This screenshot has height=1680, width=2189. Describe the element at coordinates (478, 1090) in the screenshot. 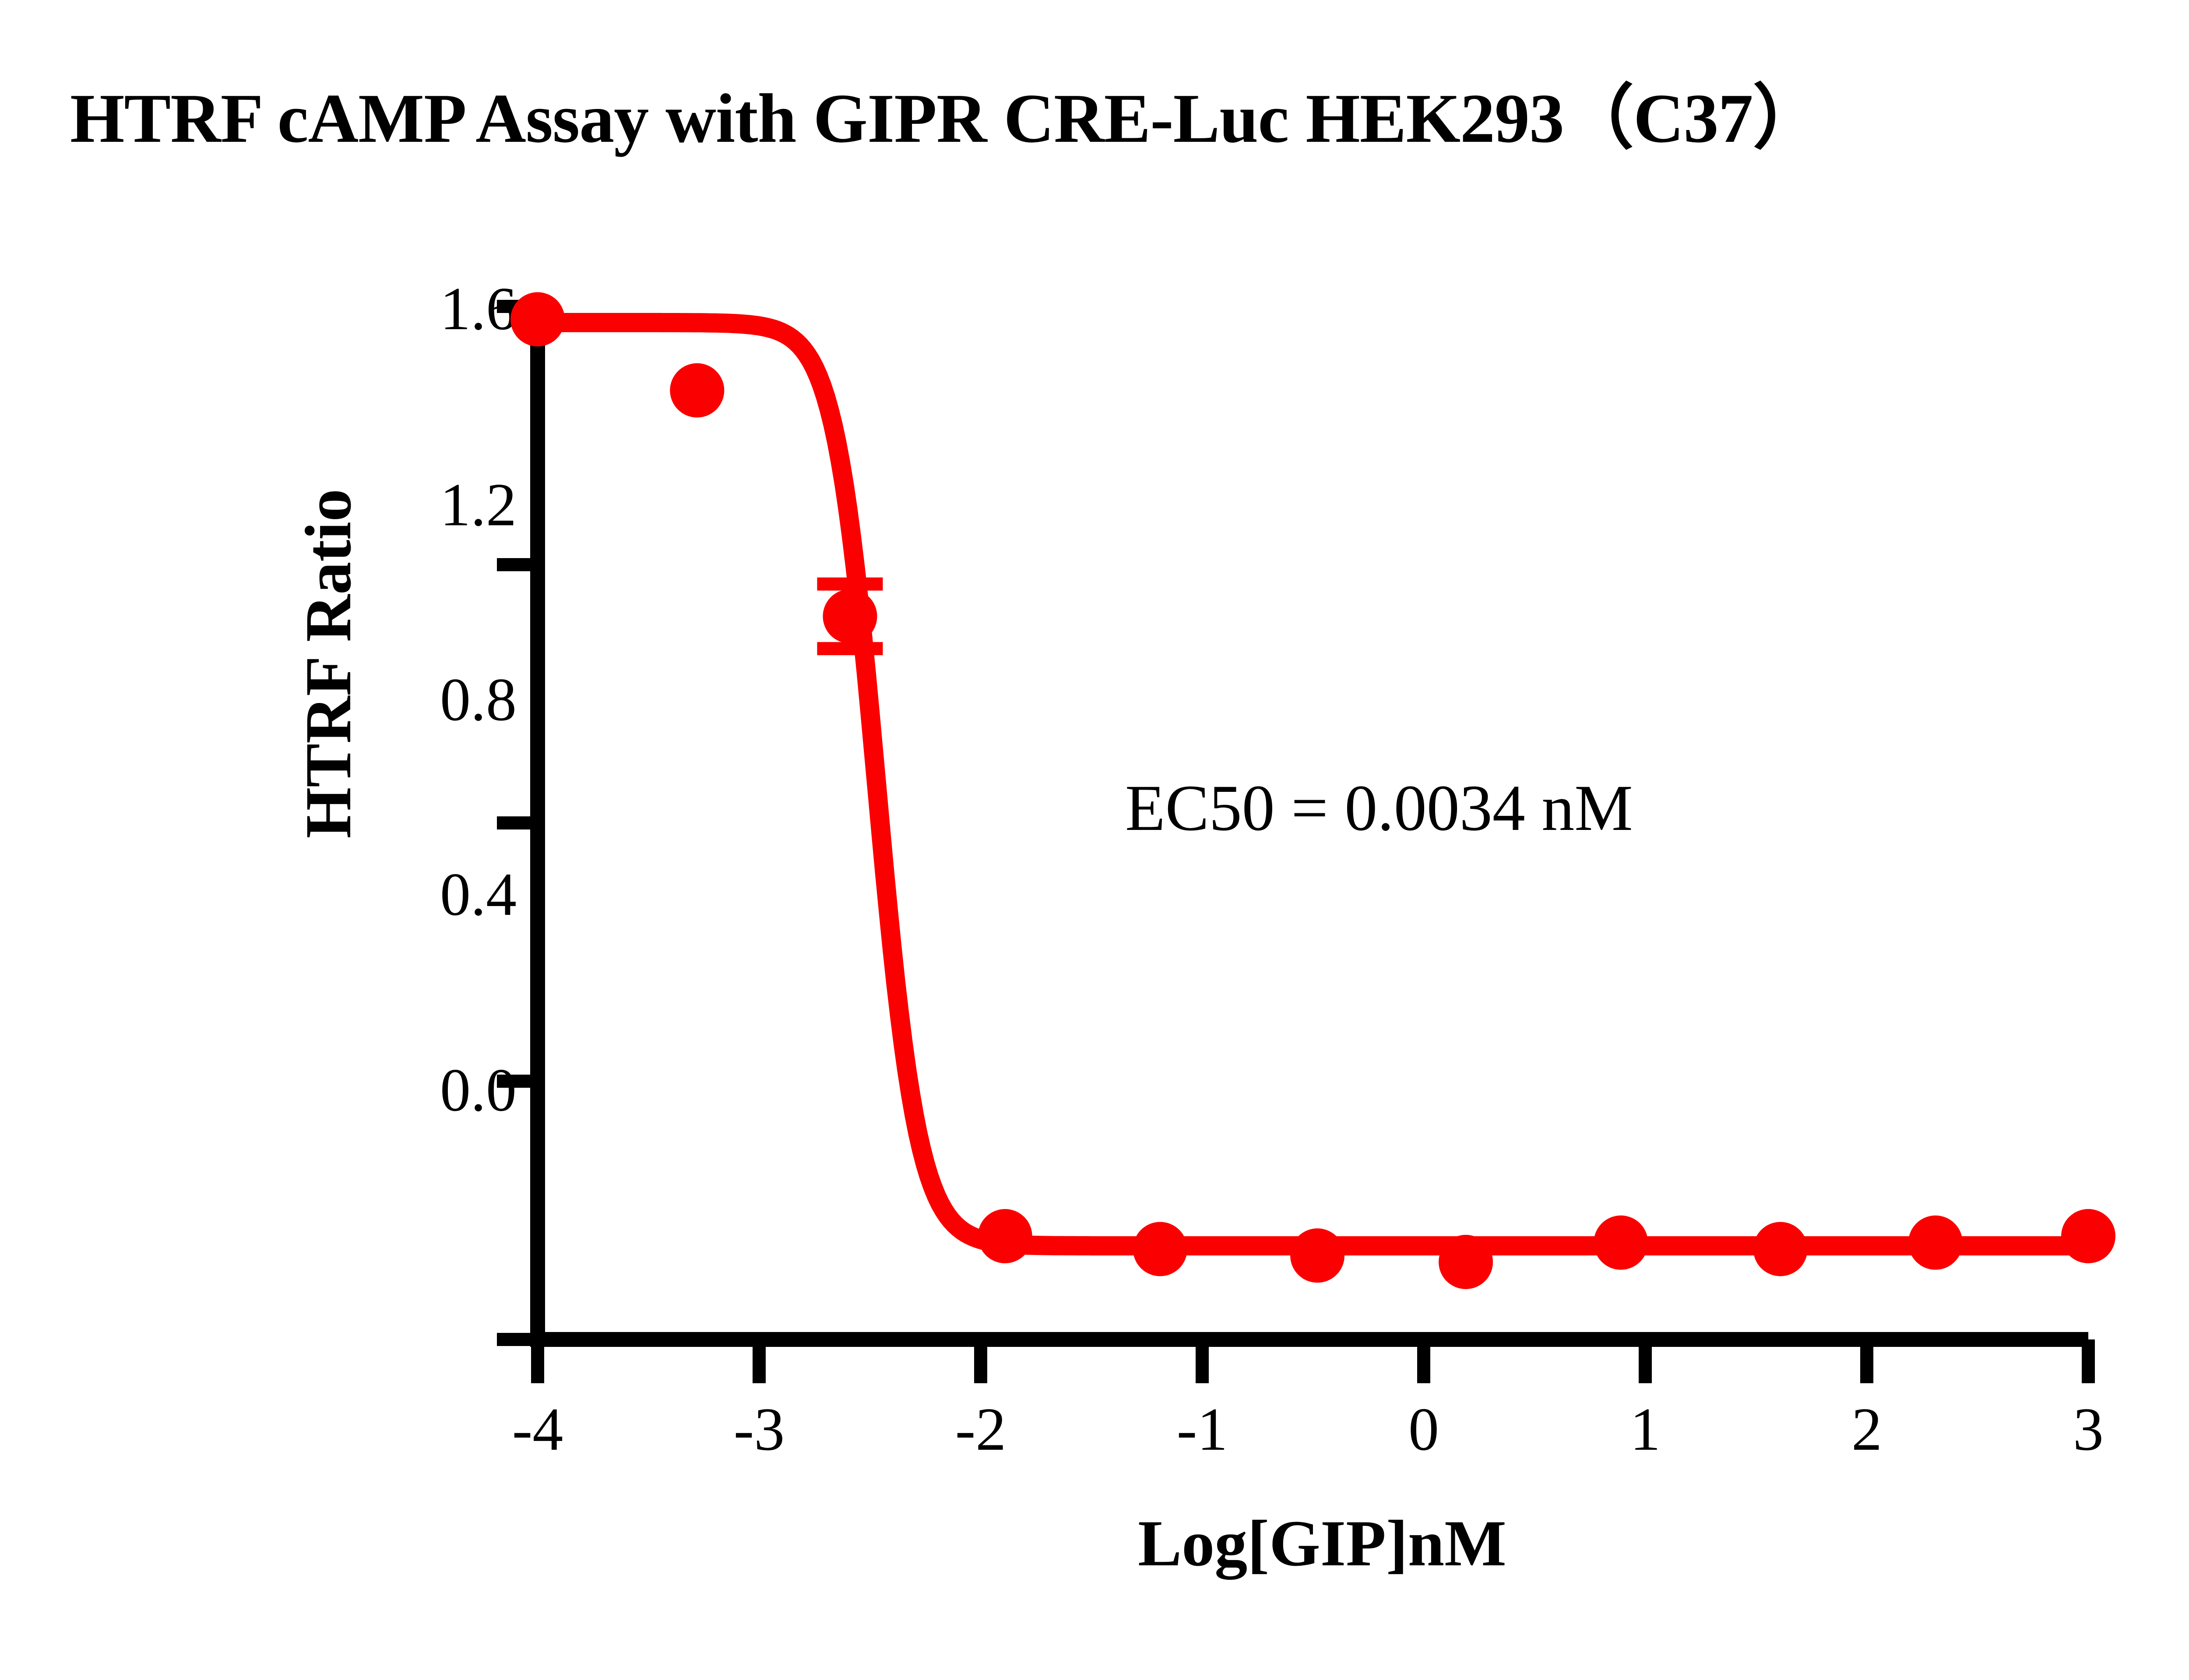

I see `y-tick-label-0_0: 0.0` at that location.